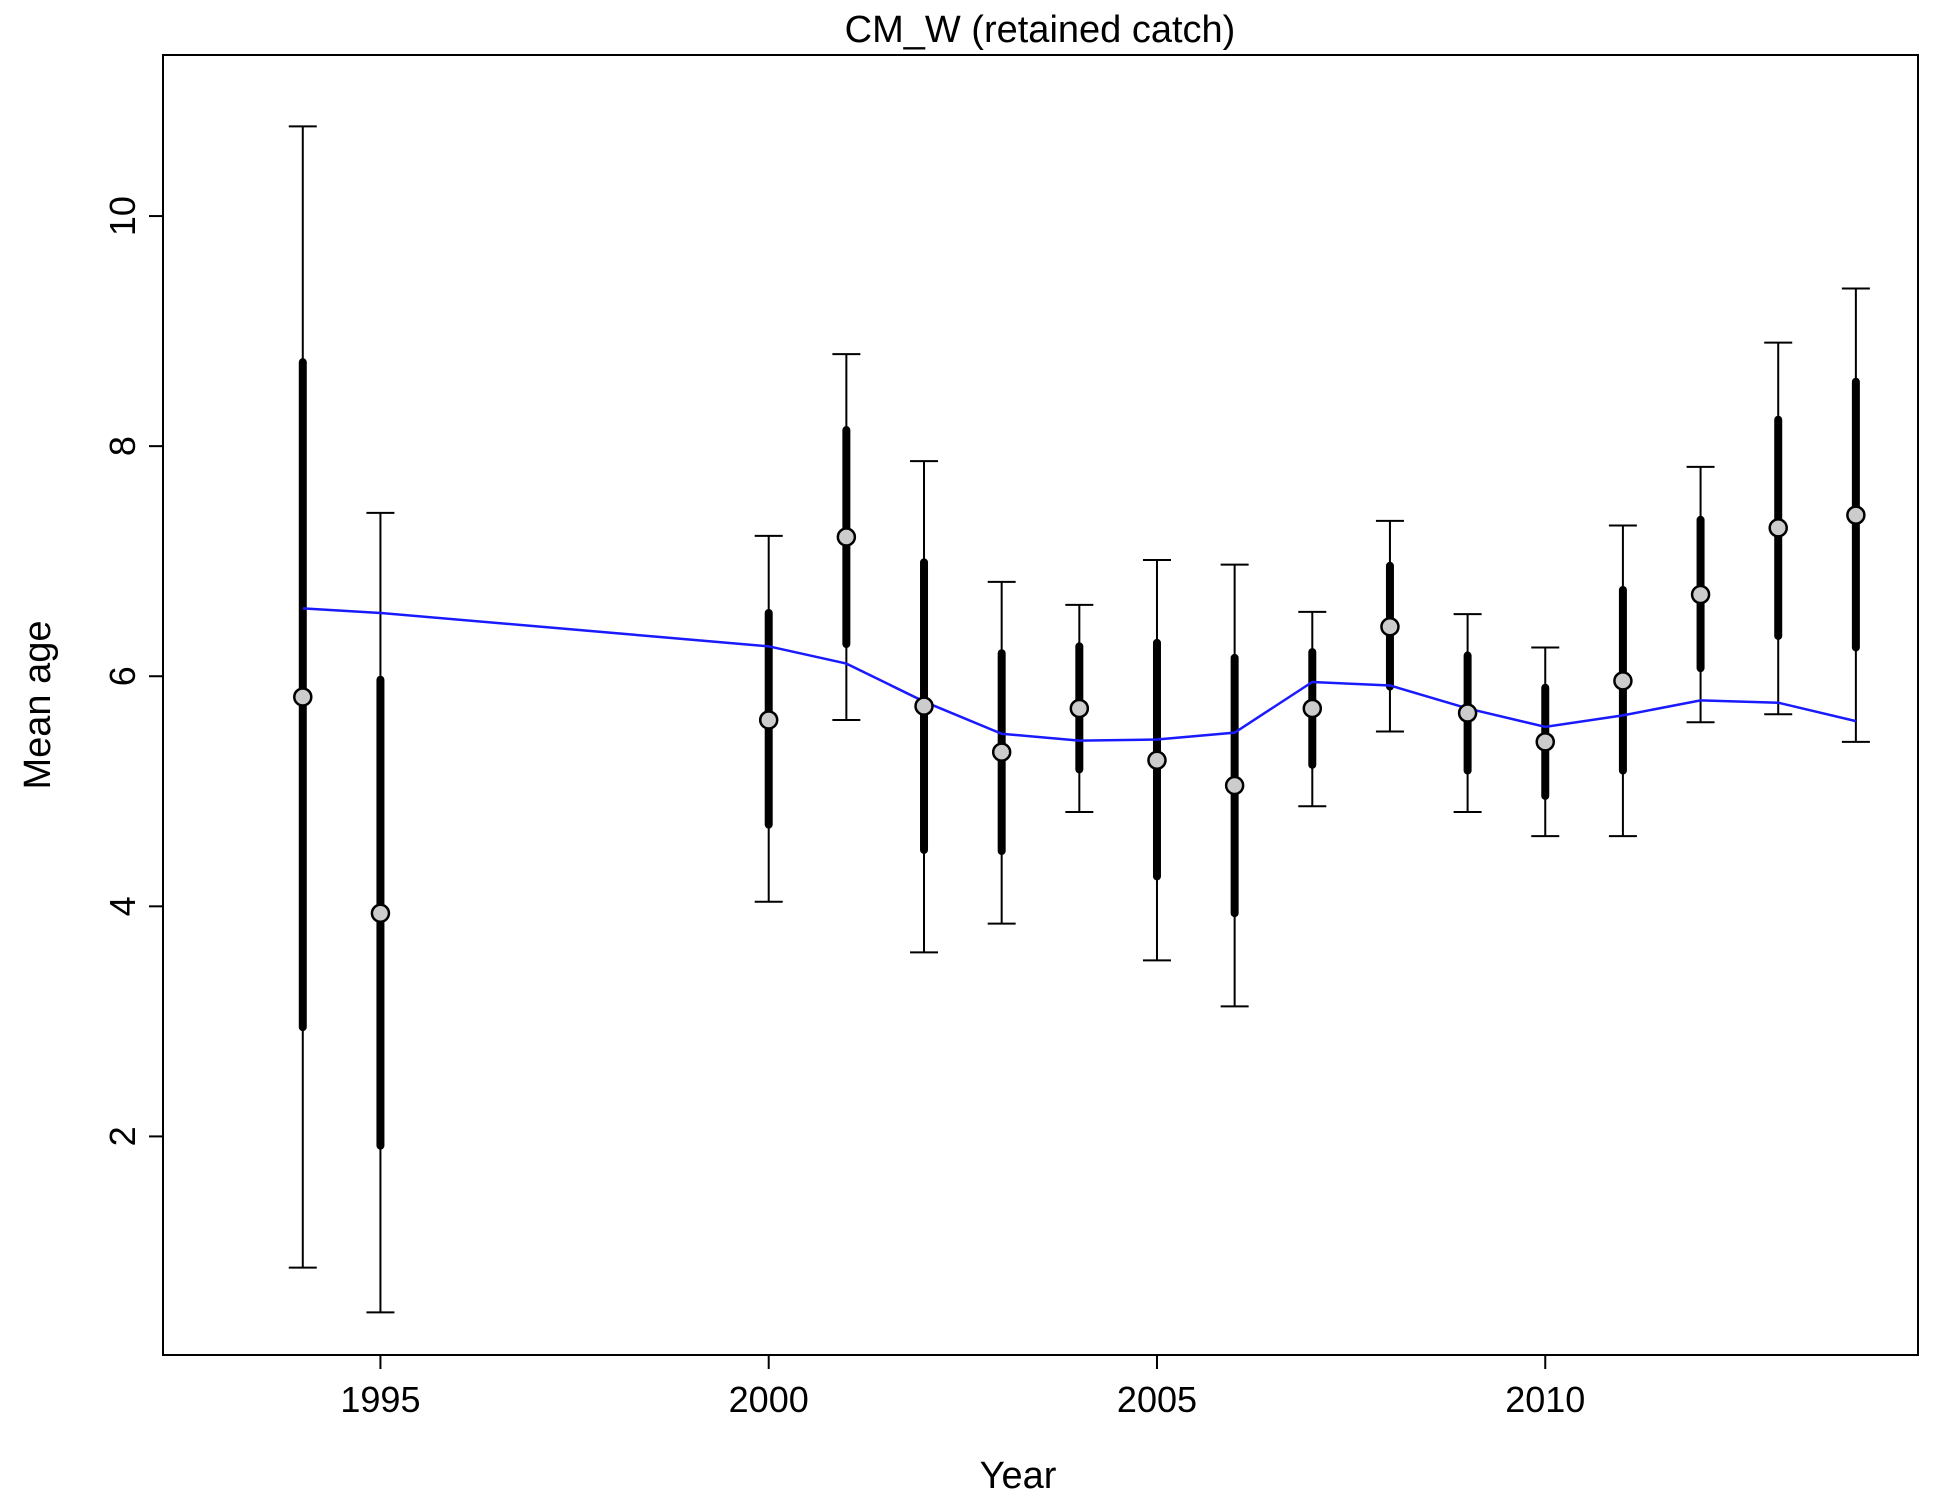 This screenshot has width=1950, height=1500. I want to click on y-tick-label-10: 10, so click(122, 216).